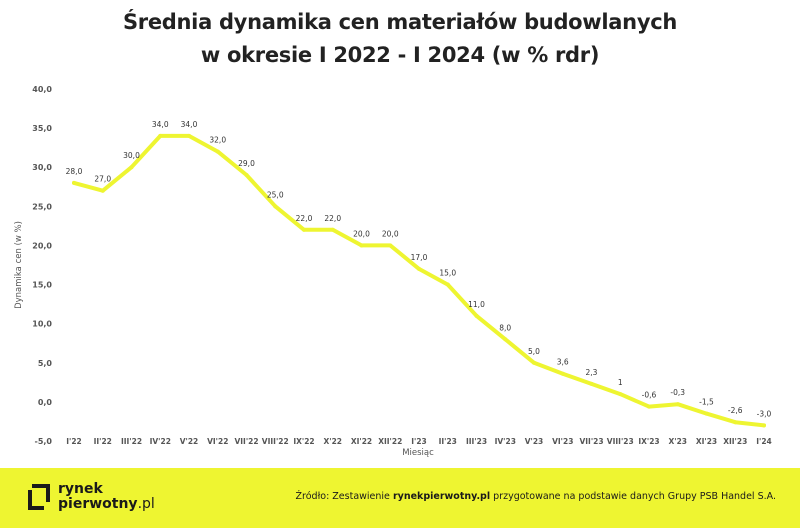  What do you see at coordinates (448, 441) in the screenshot?
I see `x-tick-label: II'23` at bounding box center [448, 441].